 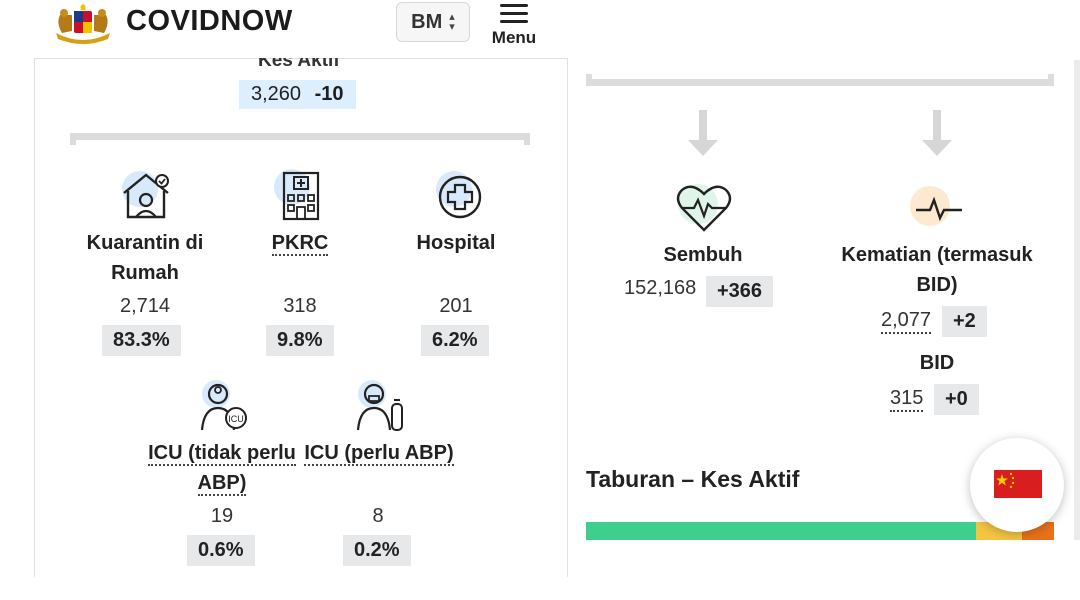 What do you see at coordinates (703, 255) in the screenshot?
I see `recovered-label: Sembuh` at bounding box center [703, 255].